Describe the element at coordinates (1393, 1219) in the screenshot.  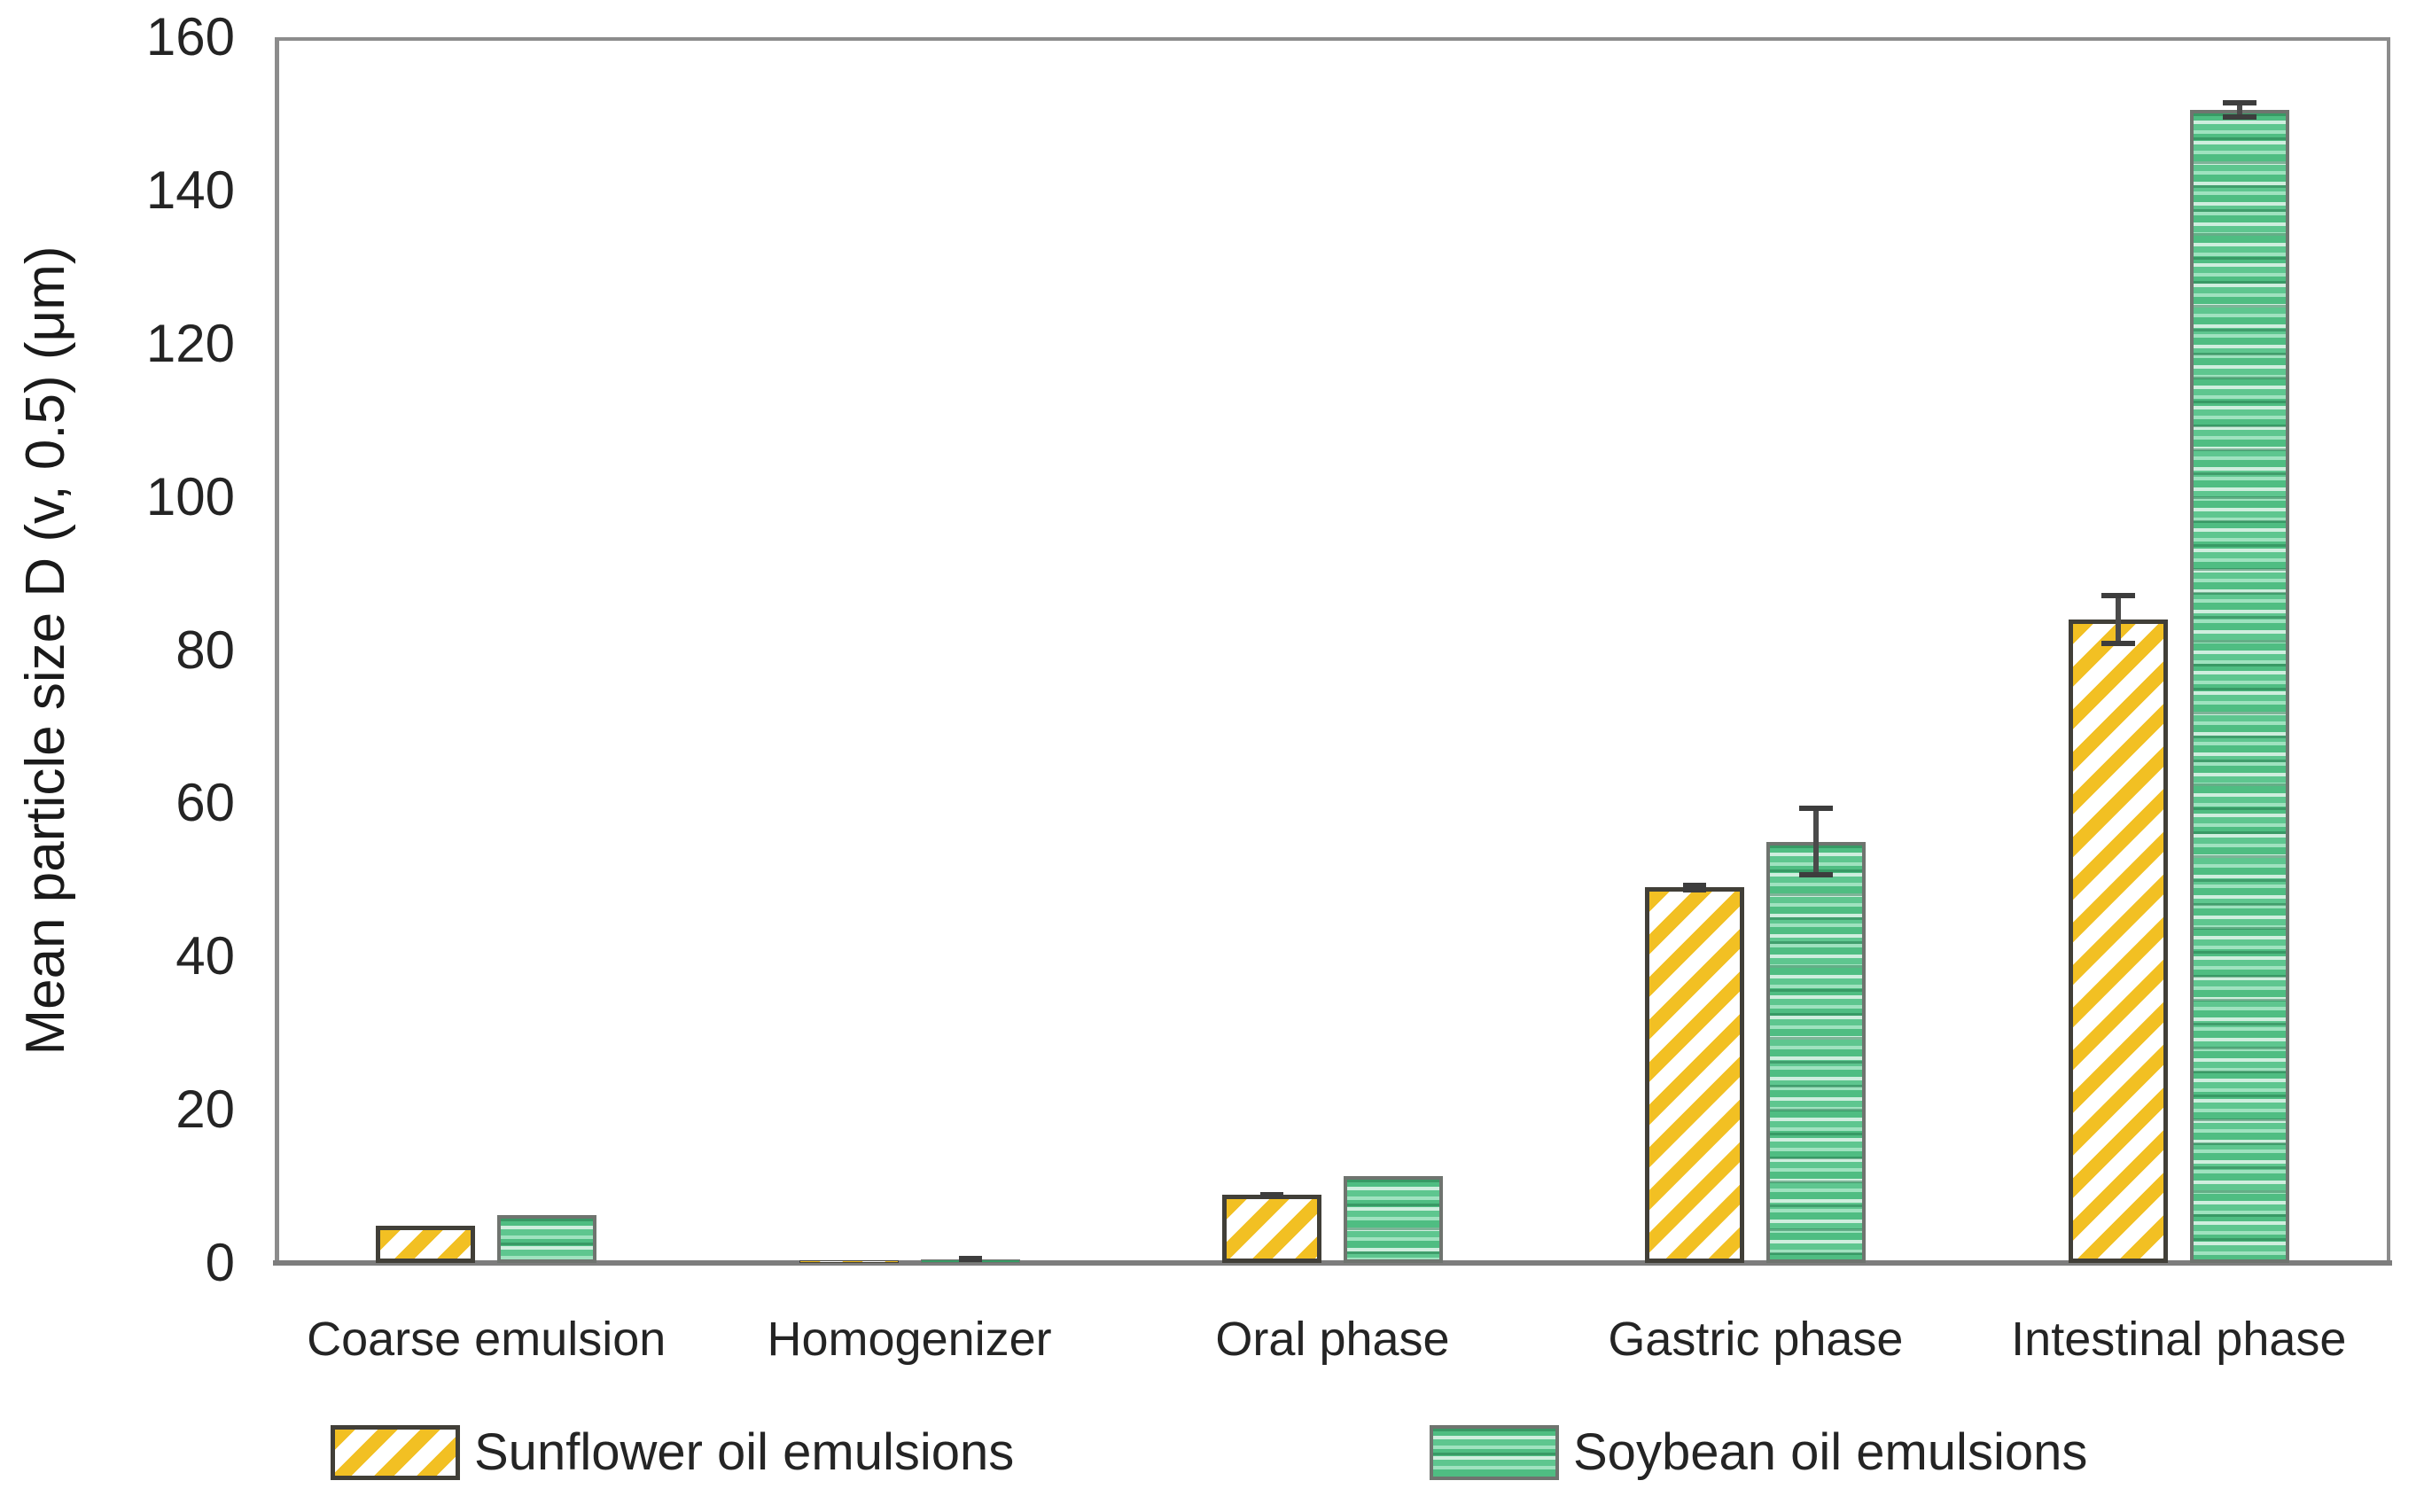
I see `bar-soybean-oral-phase` at that location.